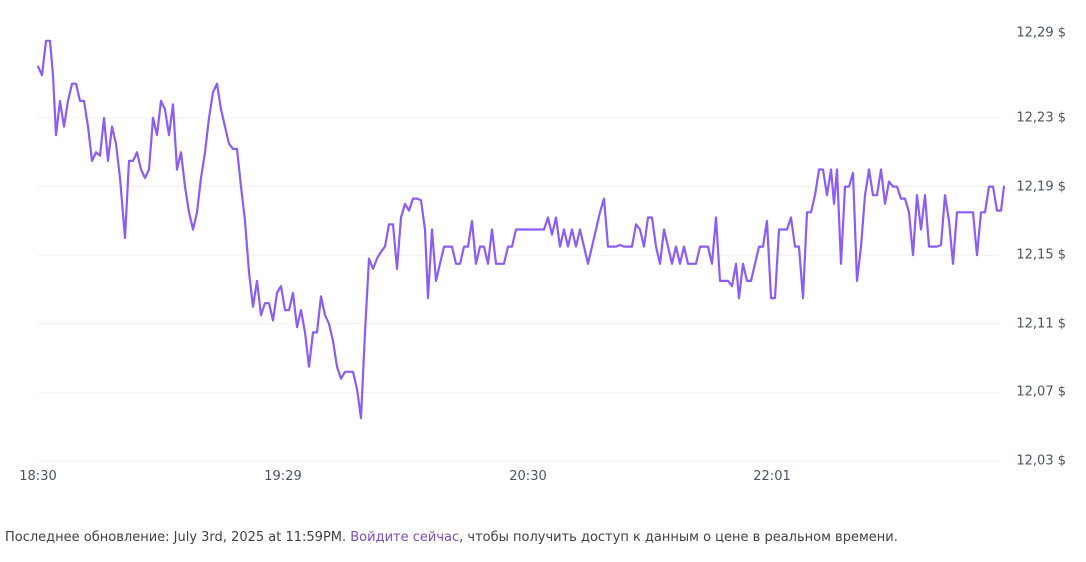  I want to click on y-axis-label: 12,11 $, so click(1041, 324).